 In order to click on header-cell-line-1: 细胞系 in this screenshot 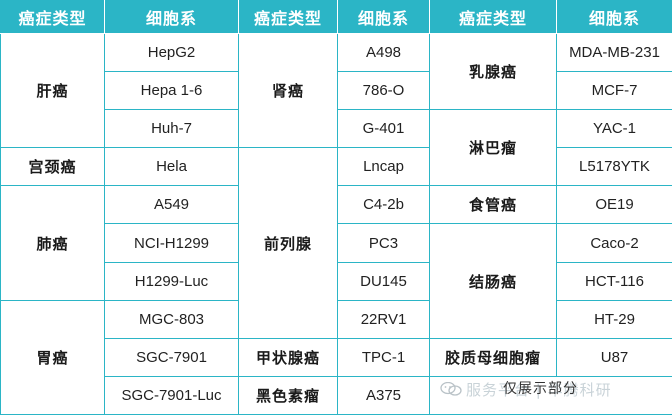, I will do `click(171, 17)`.